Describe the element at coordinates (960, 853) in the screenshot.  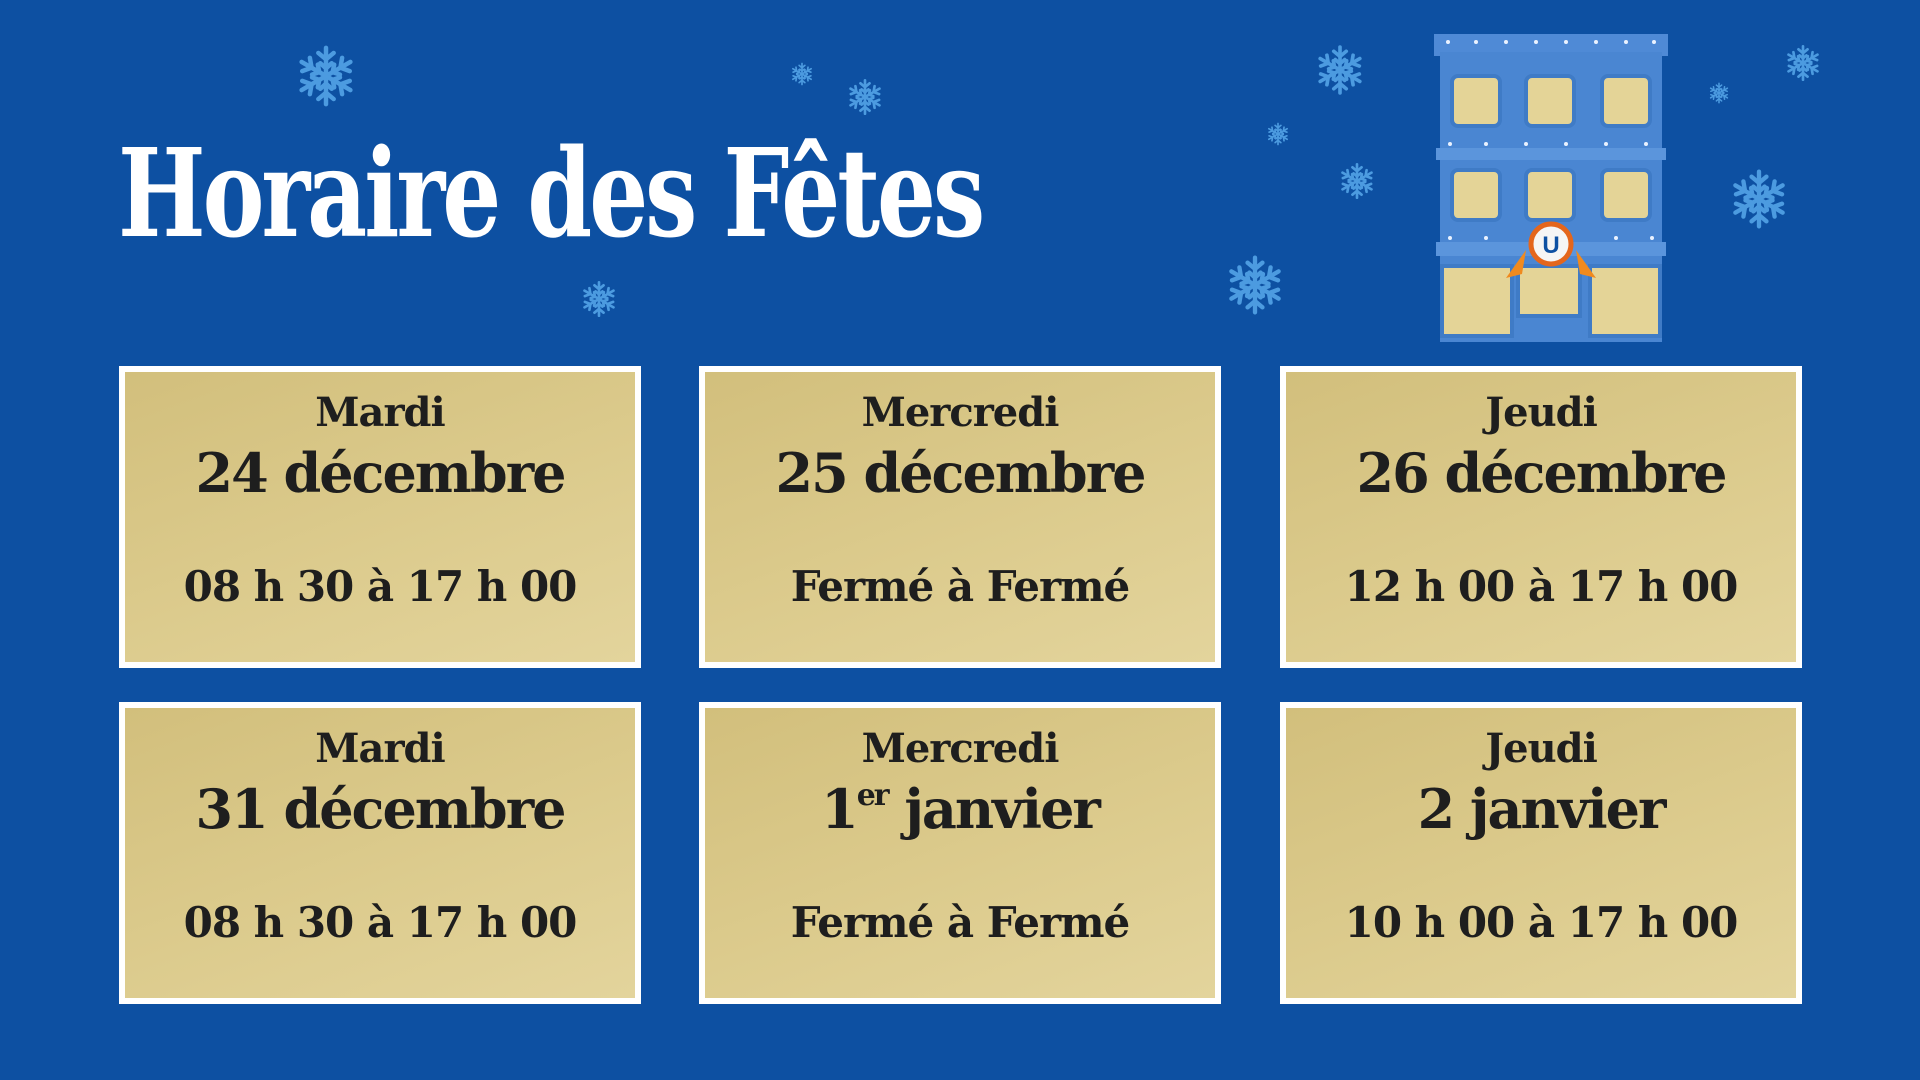
I see `schedule-card: Mercredi 1er janvier Fermé à Fermé` at that location.